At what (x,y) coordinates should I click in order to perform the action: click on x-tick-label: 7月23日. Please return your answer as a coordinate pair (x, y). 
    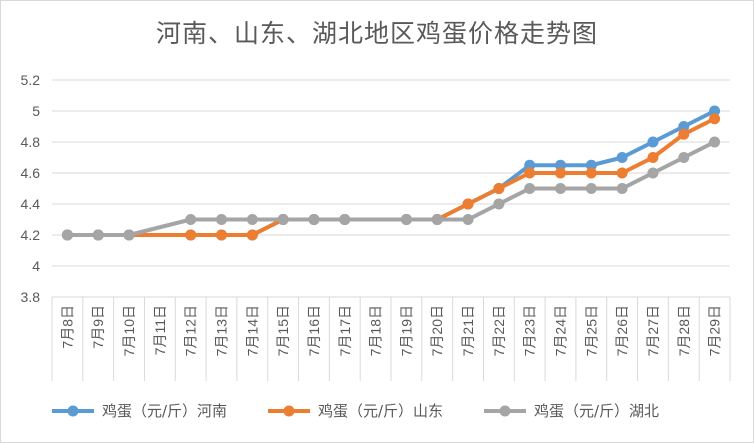
    Looking at the image, I should click on (530, 330).